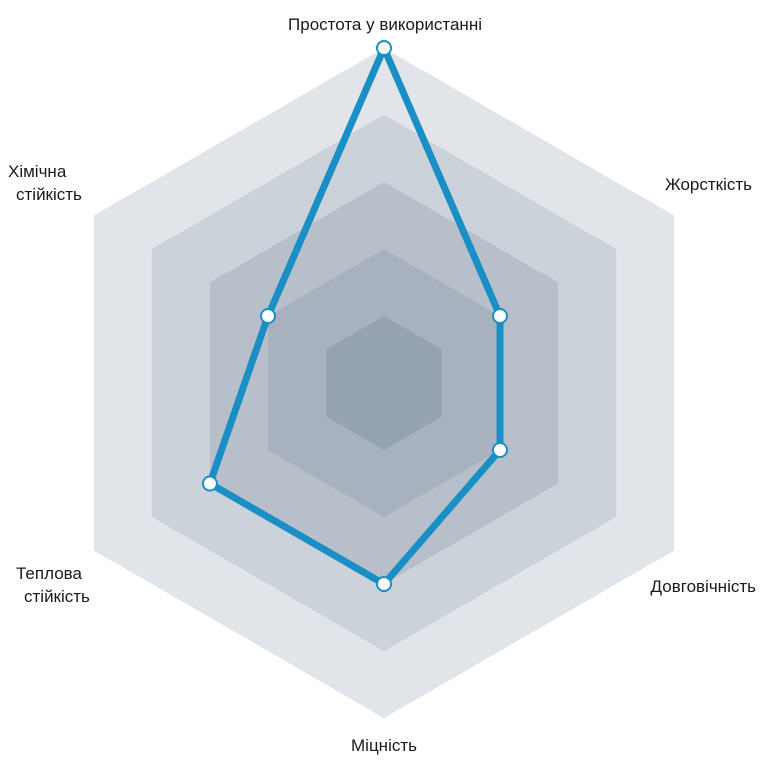 Image resolution: width=768 pixels, height=768 pixels. What do you see at coordinates (384, 745) in the screenshot?
I see `axis-label-3-line-0: Міцність` at bounding box center [384, 745].